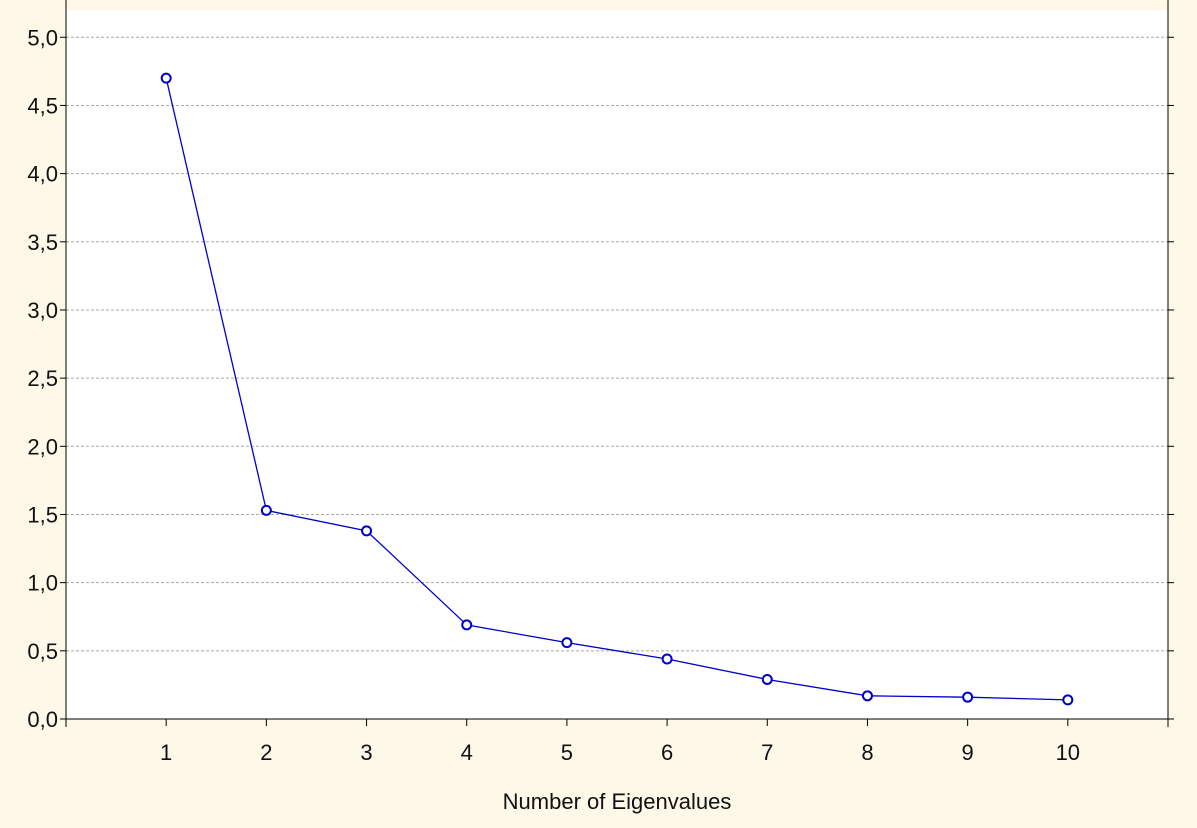 Image resolution: width=1197 pixels, height=828 pixels. I want to click on x-tick-label: 7, so click(767, 752).